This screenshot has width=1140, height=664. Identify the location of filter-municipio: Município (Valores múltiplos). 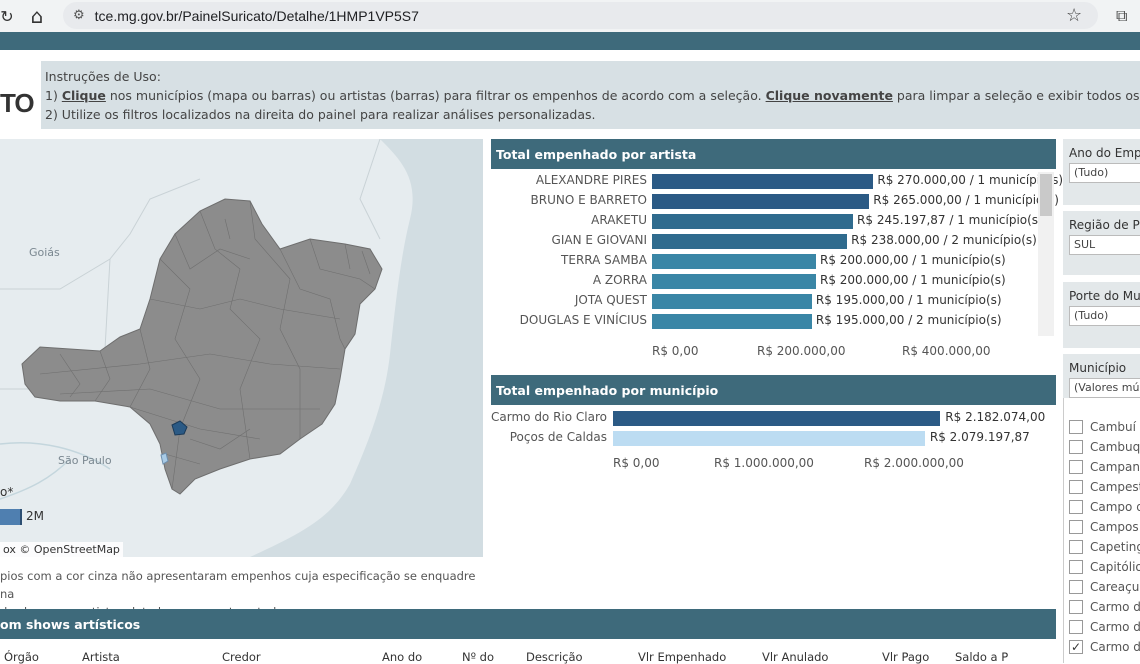
(1101, 376).